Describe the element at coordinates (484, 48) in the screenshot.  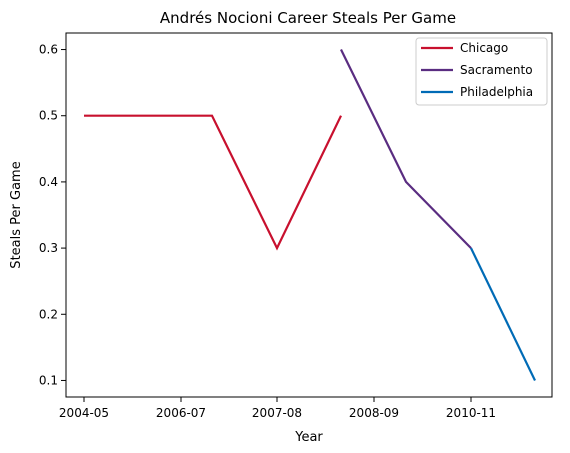
I see `legend-label: Chicago` at that location.